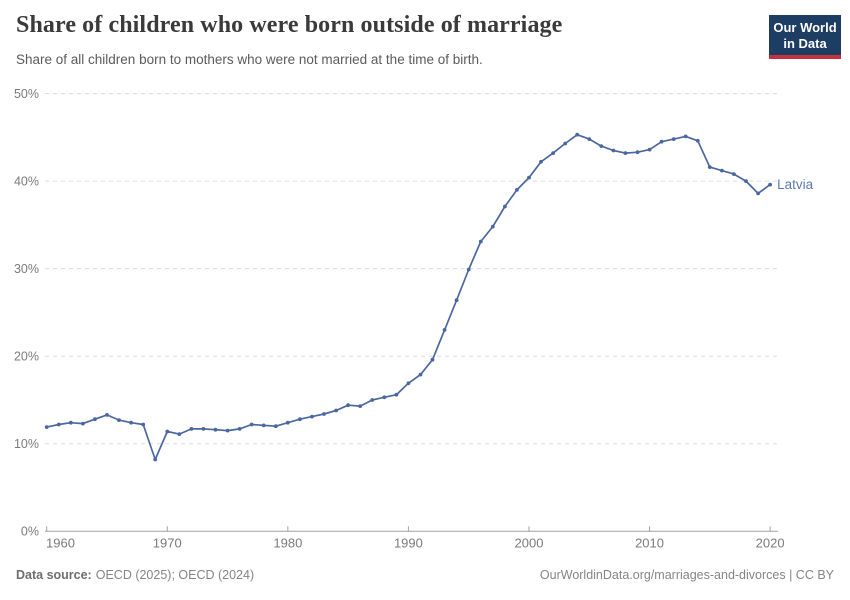  I want to click on x-tick-label: 2020, so click(770, 542).